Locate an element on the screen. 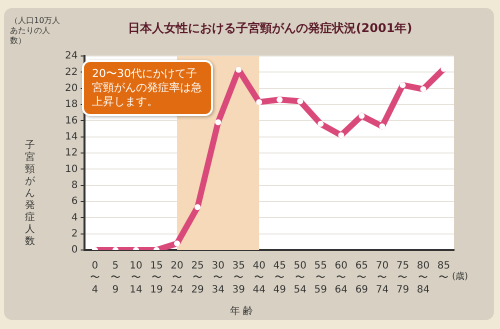  y-tick-label: 12 is located at coordinates (71, 153).